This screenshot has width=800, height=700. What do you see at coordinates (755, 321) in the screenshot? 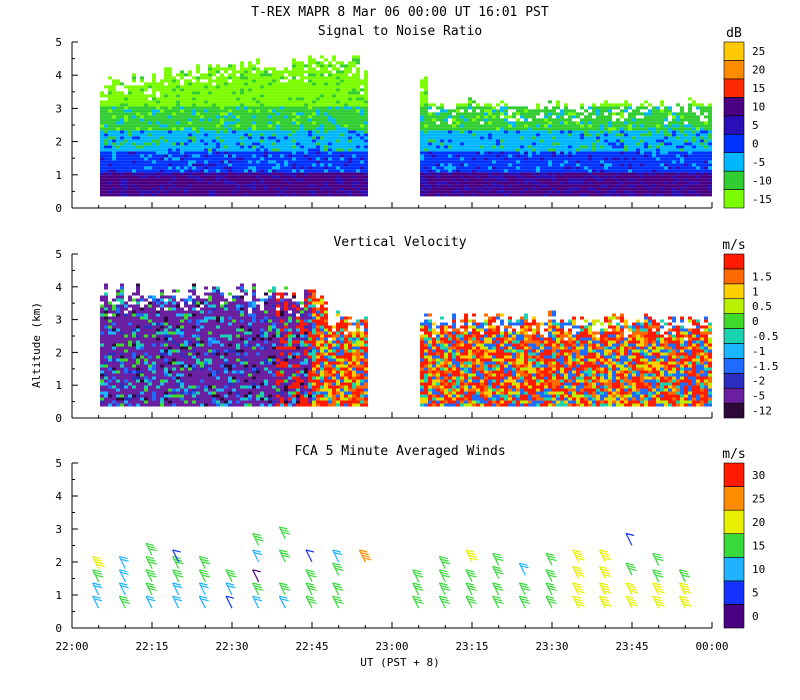
I see `colorbar-label: 0` at bounding box center [755, 321].